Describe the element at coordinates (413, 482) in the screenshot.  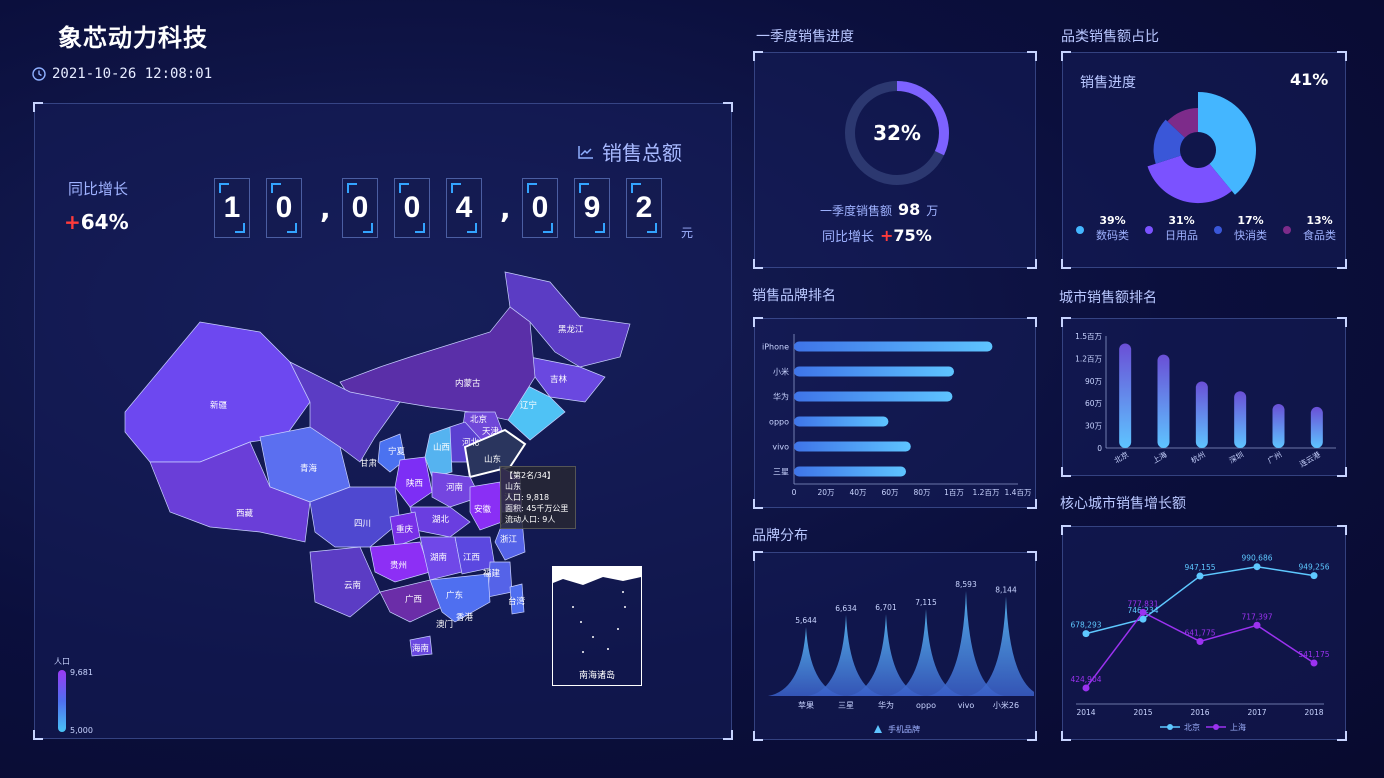
I see `province-shaanxi` at that location.